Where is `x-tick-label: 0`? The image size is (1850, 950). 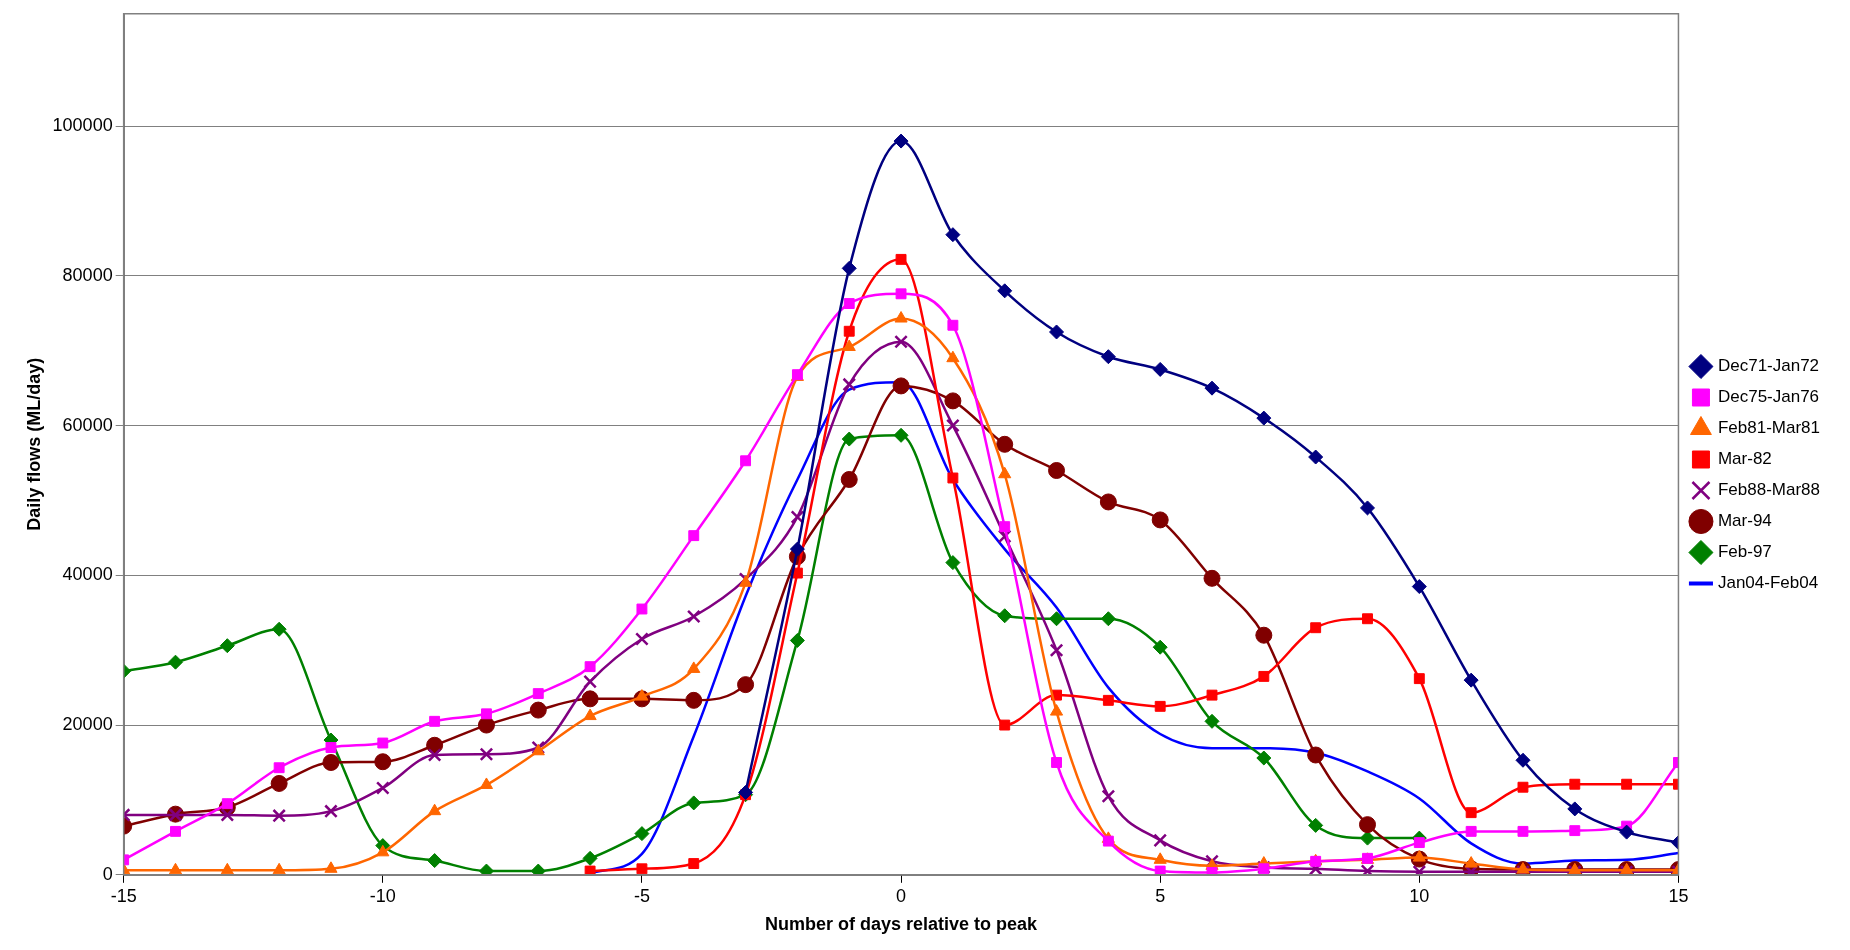
x-tick-label: 0 is located at coordinates (901, 895).